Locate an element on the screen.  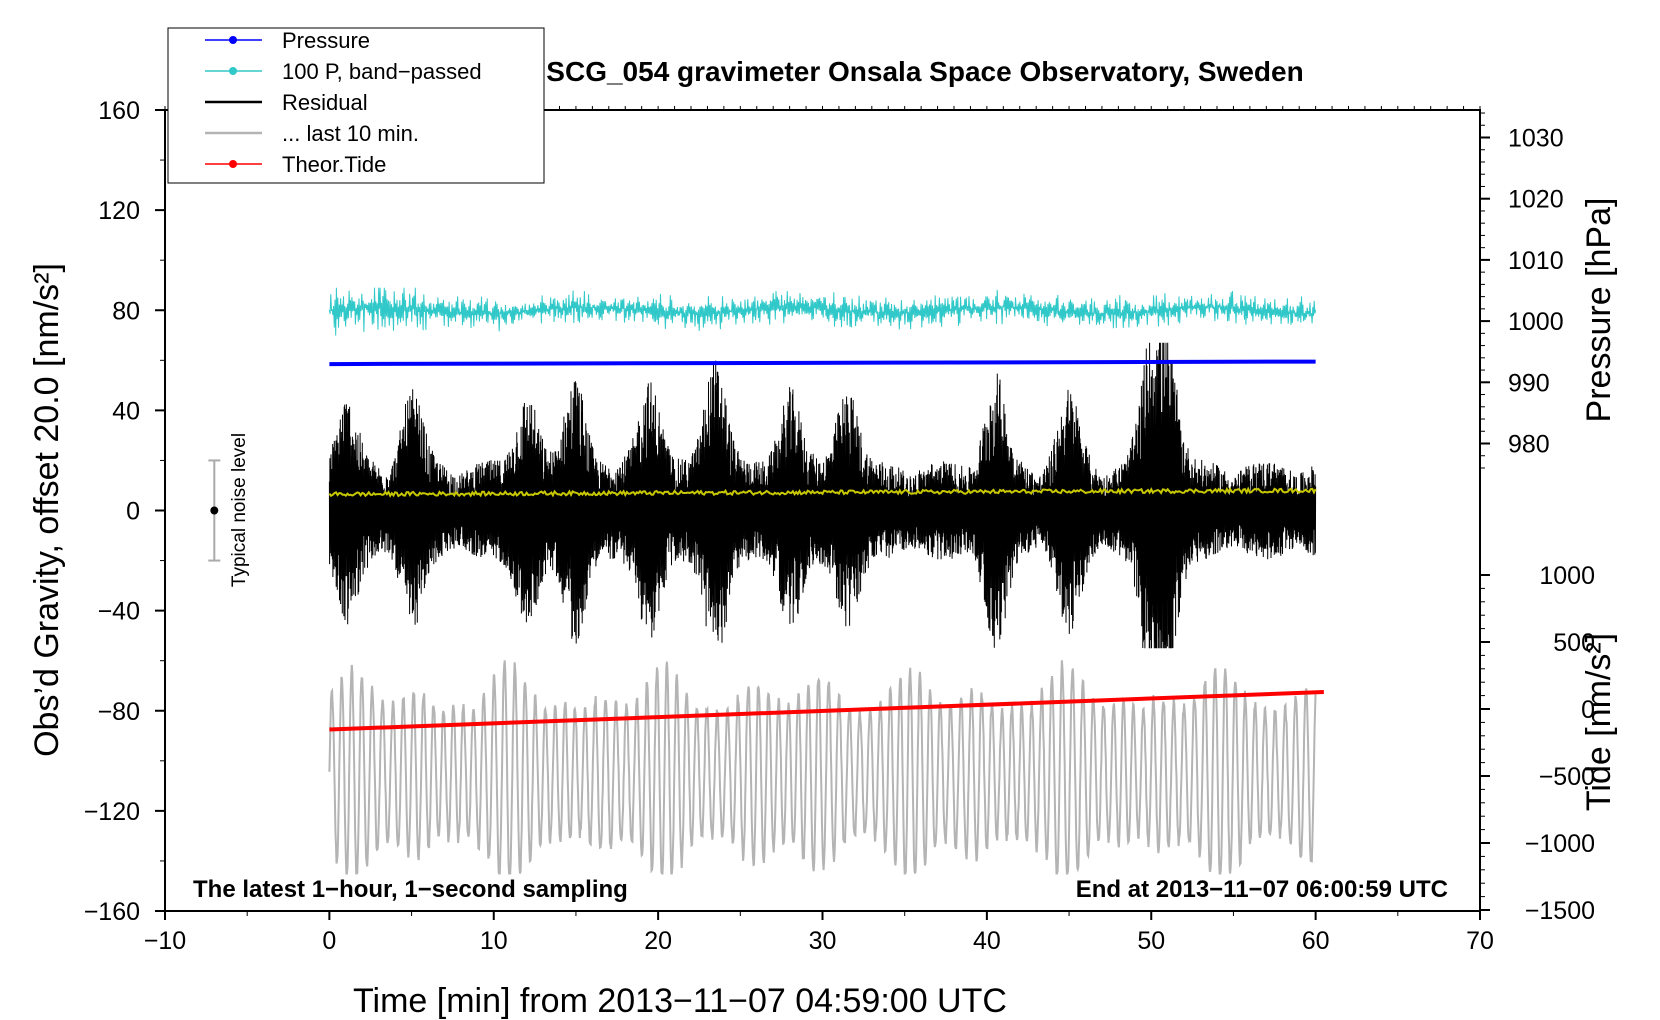
x-tick-label: 40 is located at coordinates (987, 941).